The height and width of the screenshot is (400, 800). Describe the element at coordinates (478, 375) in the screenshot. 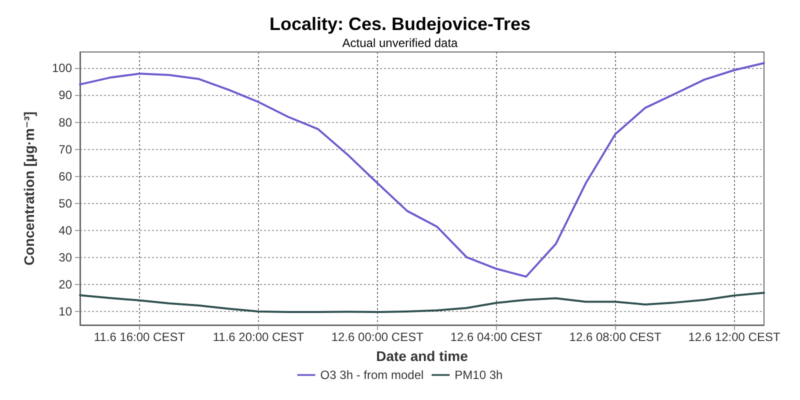

I see `legend-label: PM10 3h` at that location.